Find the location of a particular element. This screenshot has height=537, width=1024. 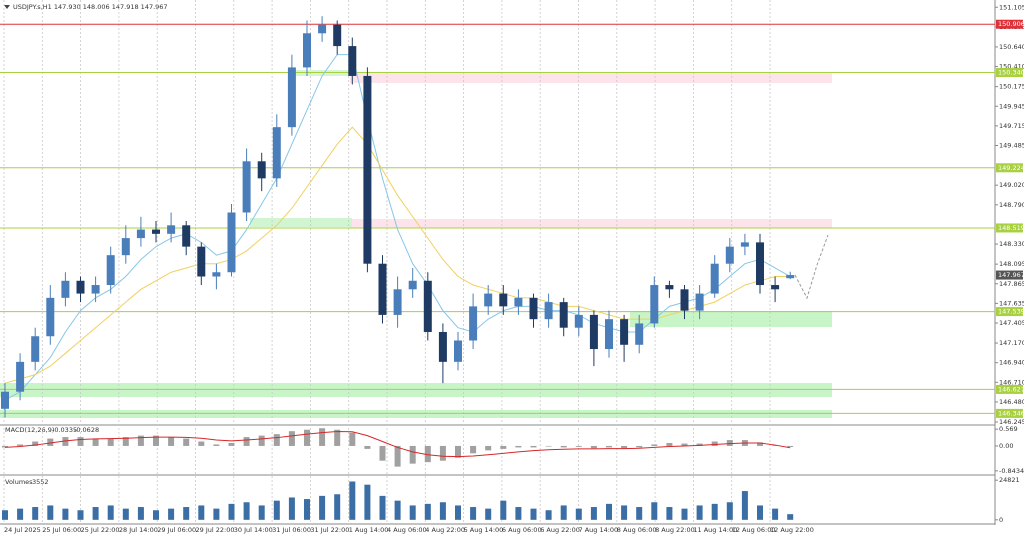

level-label: 147.539 is located at coordinates (1011, 312).